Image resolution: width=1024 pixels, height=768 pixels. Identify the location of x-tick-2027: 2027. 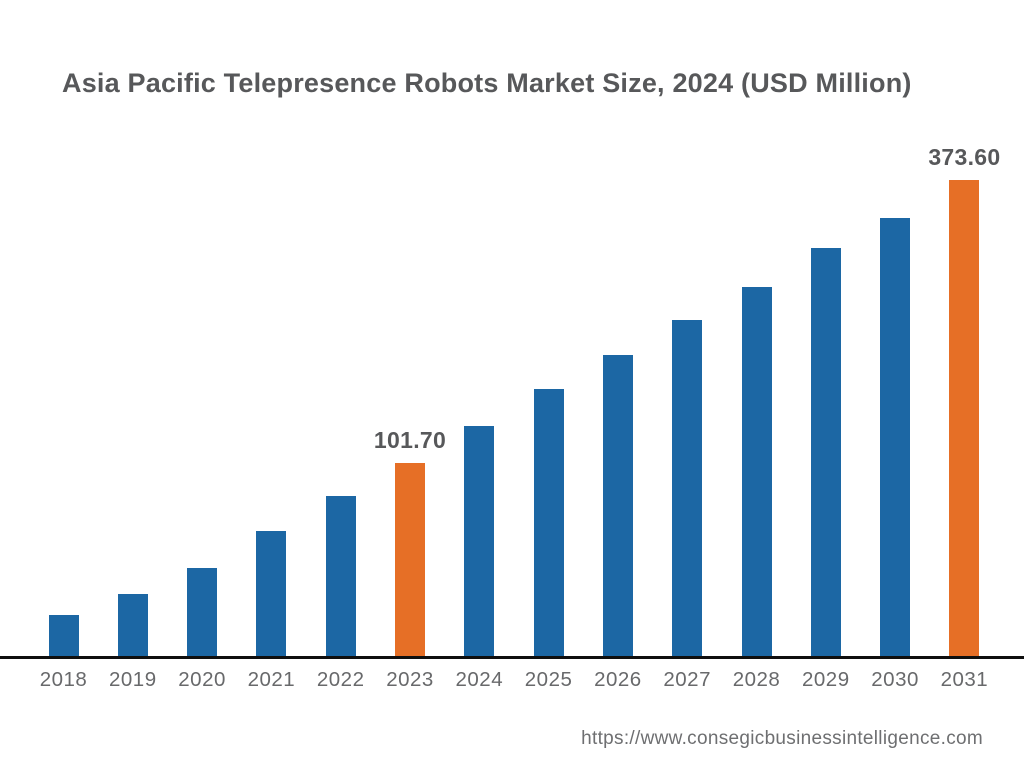
(687, 679).